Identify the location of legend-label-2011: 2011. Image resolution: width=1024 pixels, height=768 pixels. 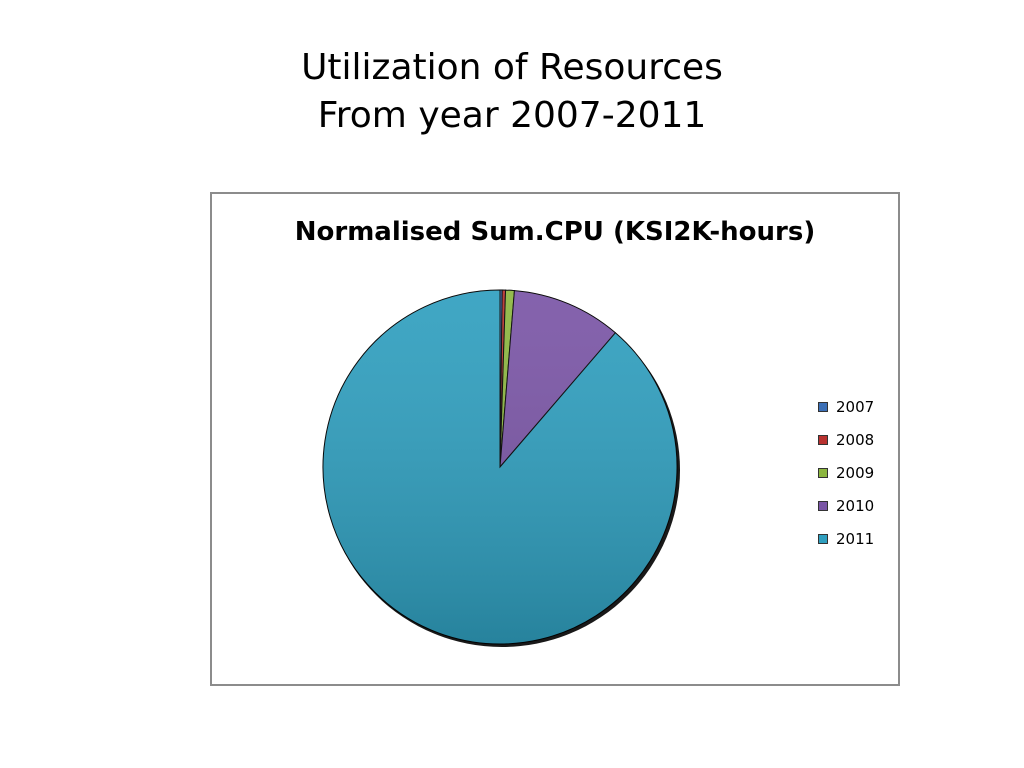
(855, 538).